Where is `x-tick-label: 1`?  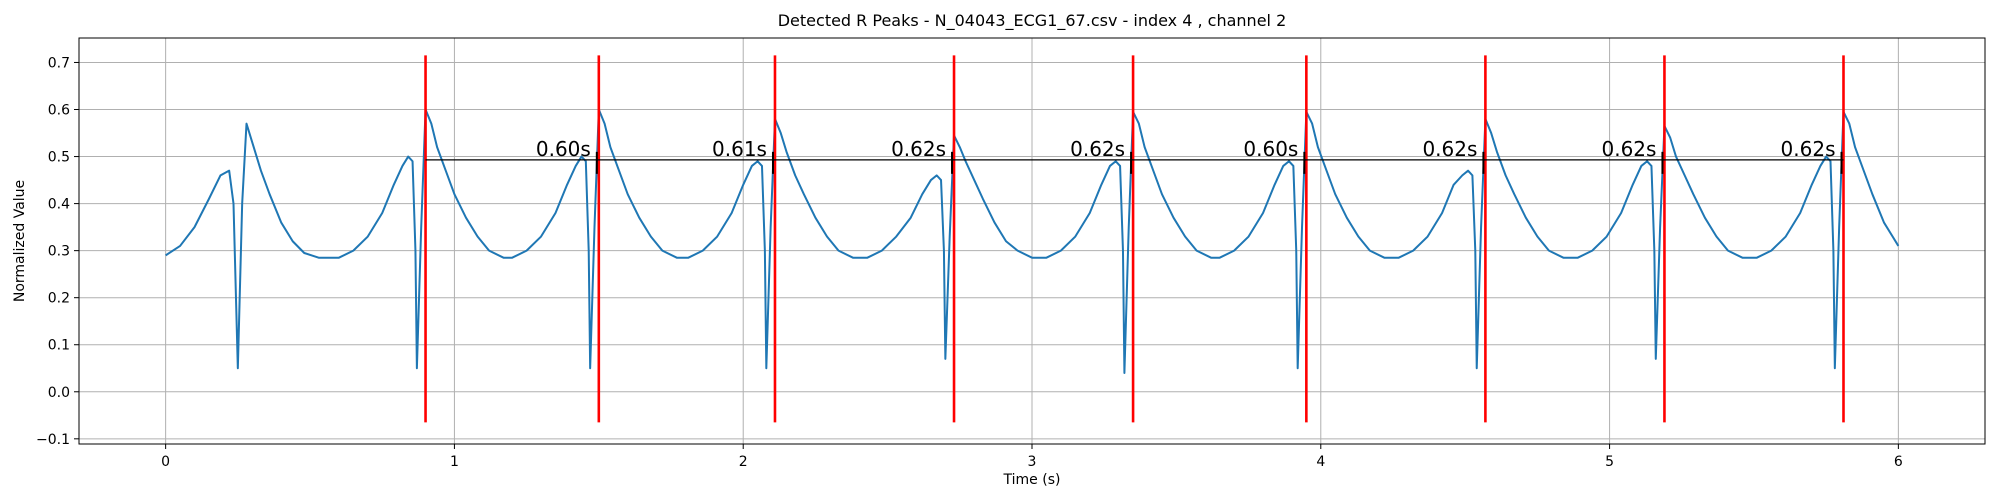 x-tick-label: 1 is located at coordinates (454, 462).